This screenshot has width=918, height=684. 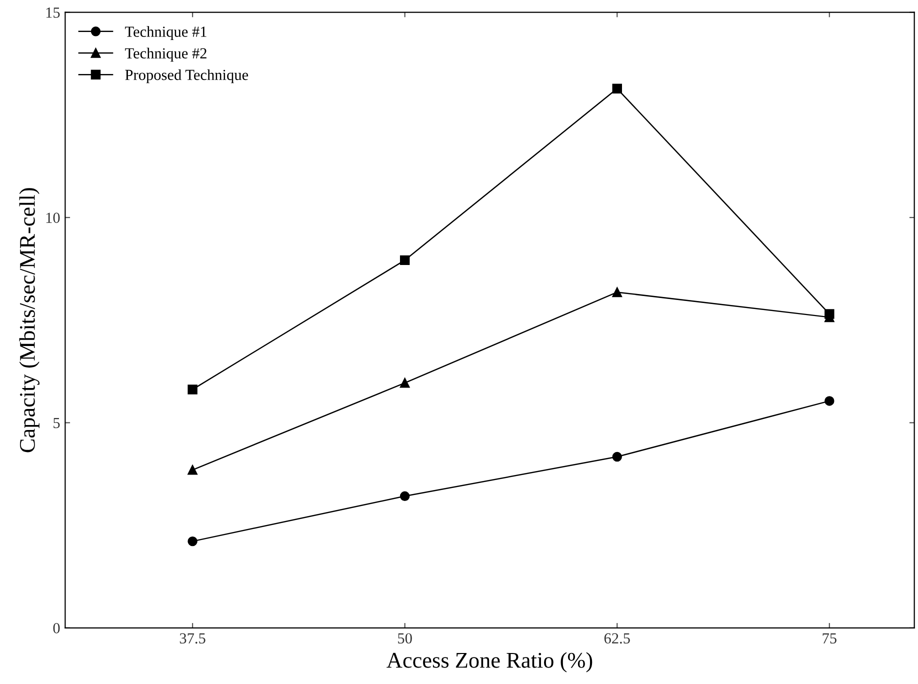 I want to click on x-tick-label: 50, so click(x=405, y=638).